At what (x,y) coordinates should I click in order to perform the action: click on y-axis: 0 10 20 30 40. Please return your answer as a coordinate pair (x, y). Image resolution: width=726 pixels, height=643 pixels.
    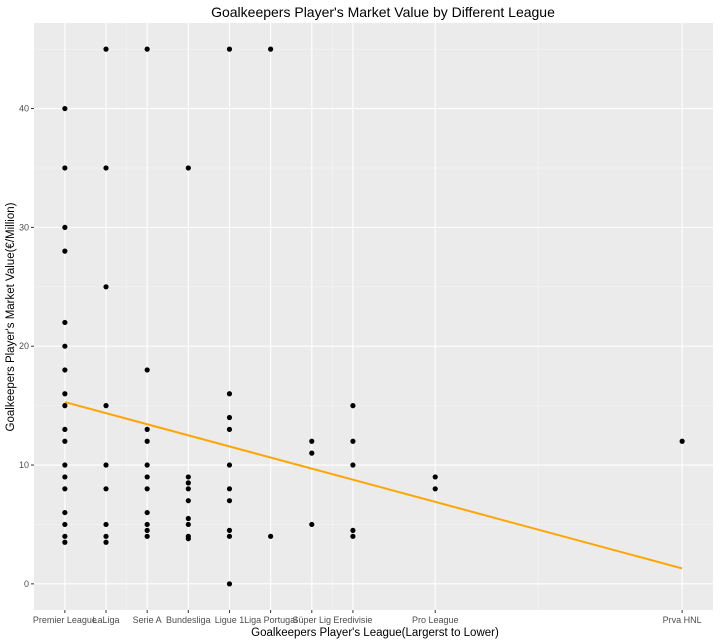
    Looking at the image, I should click on (26, 346).